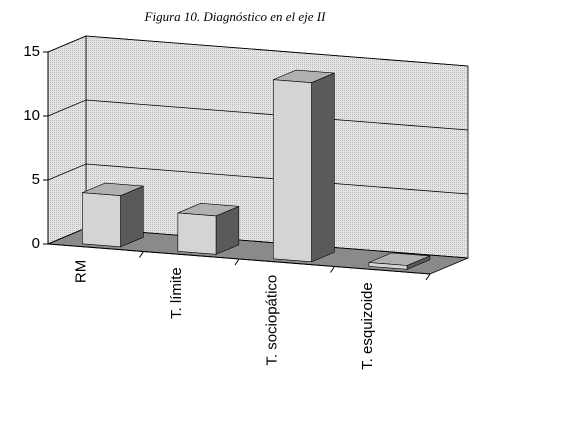 The height and width of the screenshot is (433, 564). I want to click on x-tick-label: T. esquizoide, so click(367, 326).